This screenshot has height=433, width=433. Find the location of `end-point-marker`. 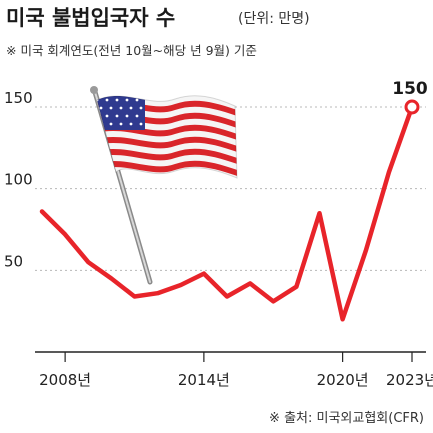

end-point-marker is located at coordinates (412, 107).